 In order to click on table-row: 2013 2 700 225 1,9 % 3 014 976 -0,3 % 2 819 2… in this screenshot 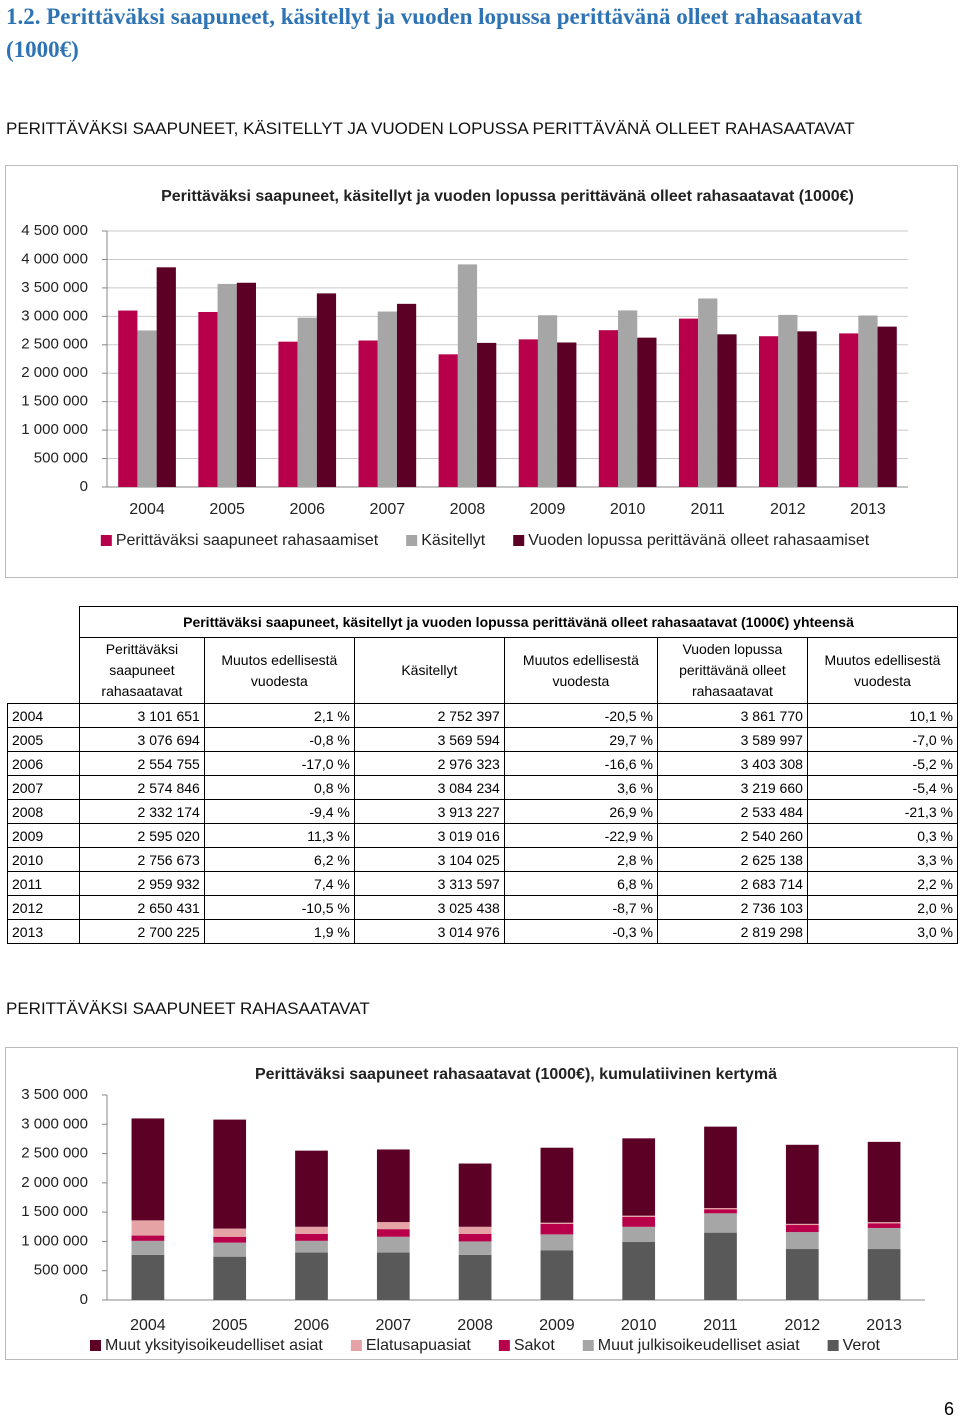, I will do `click(483, 931)`.